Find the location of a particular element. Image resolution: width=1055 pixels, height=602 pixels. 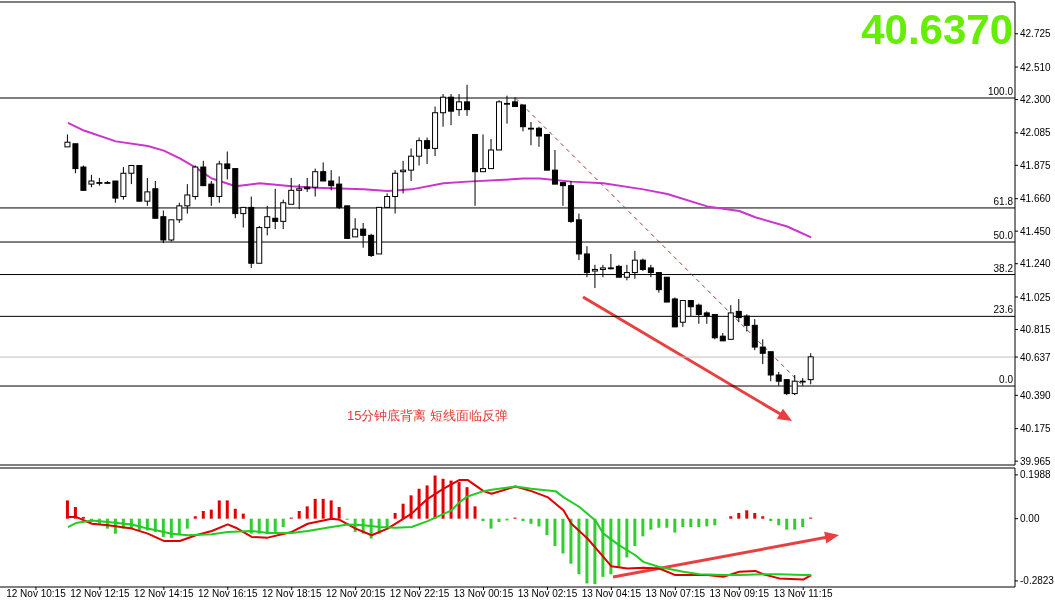

y-tick-label: 41.240 is located at coordinates (1036, 264).